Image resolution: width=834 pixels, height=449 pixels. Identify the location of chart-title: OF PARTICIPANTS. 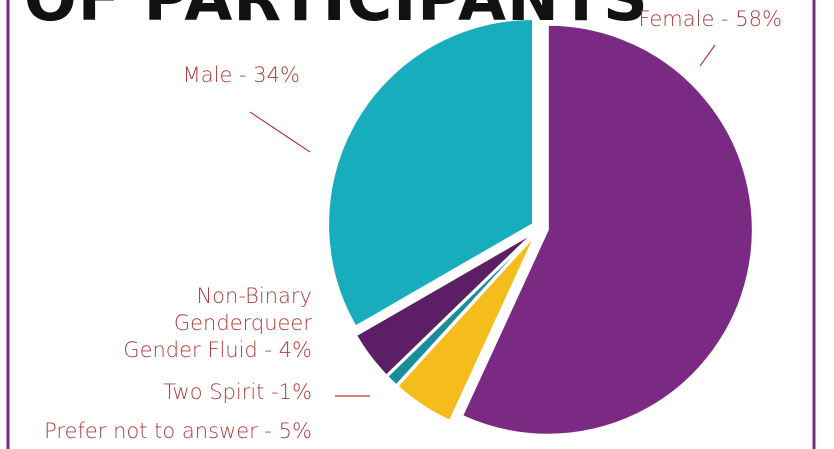
(336, 17).